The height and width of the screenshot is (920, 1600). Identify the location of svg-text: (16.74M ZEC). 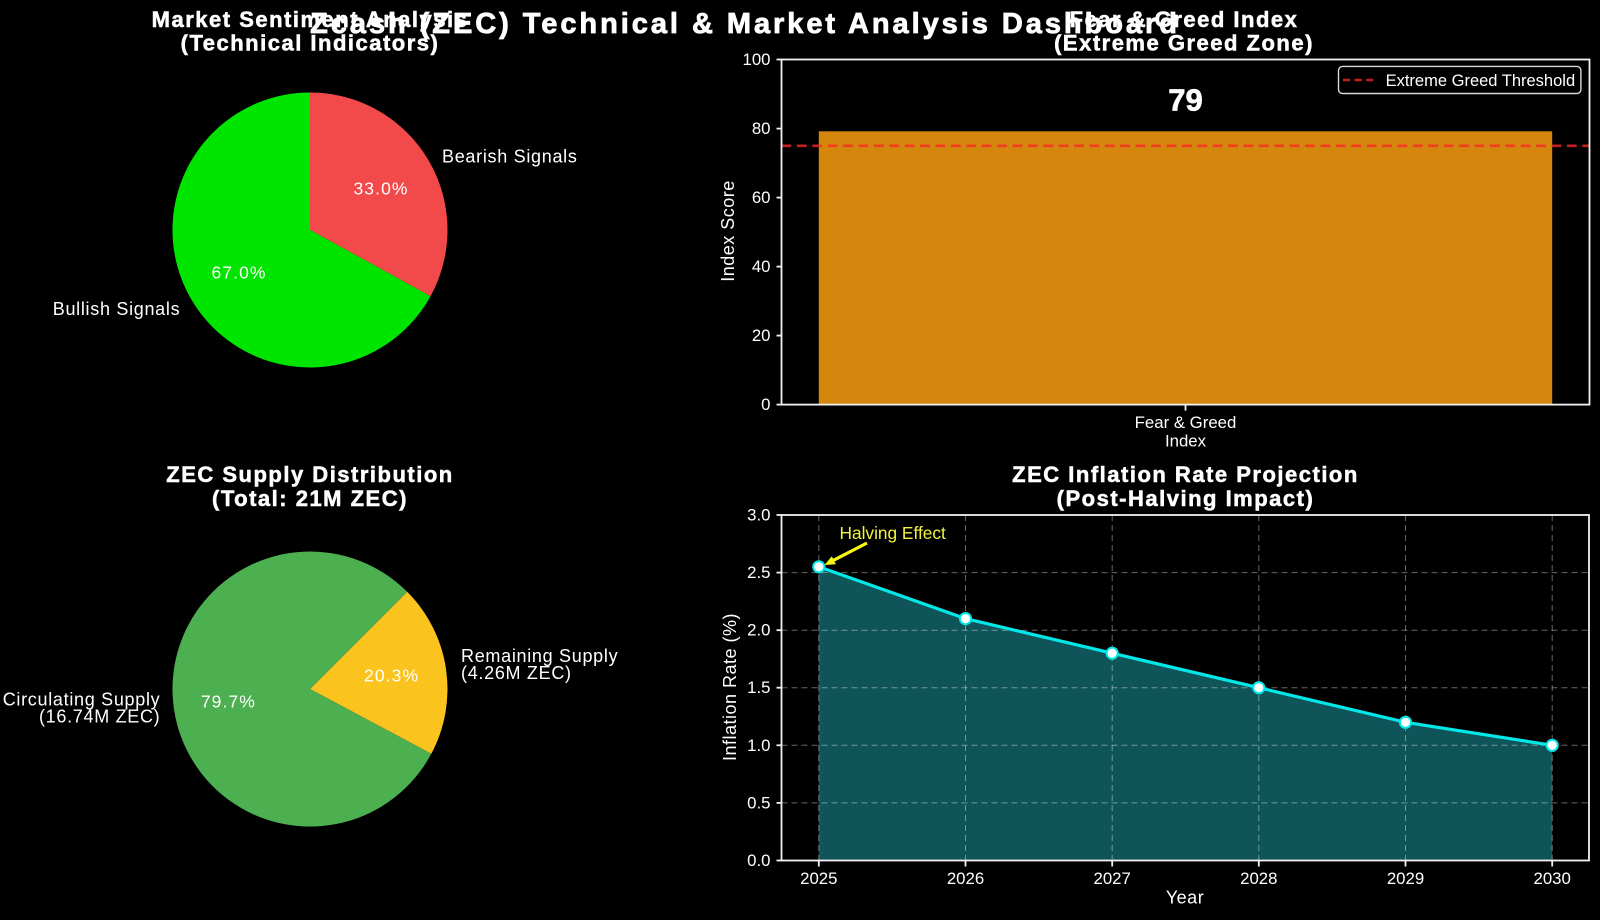
(99, 717).